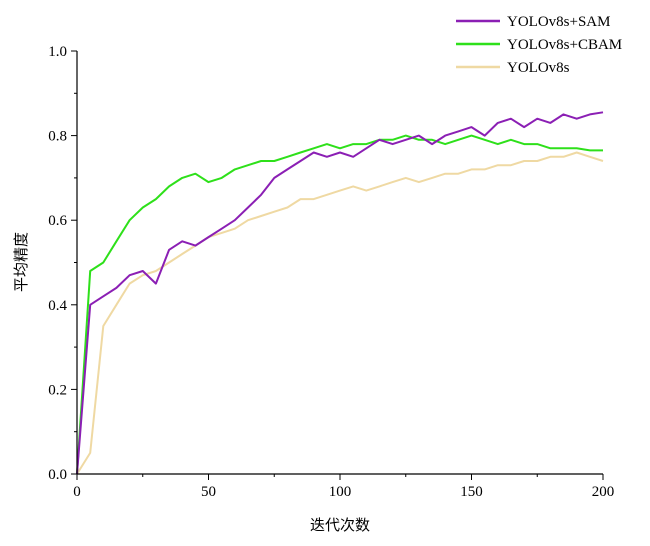 The width and height of the screenshot is (650, 546). I want to click on y-axis-title: 平均精度, so click(21, 262).